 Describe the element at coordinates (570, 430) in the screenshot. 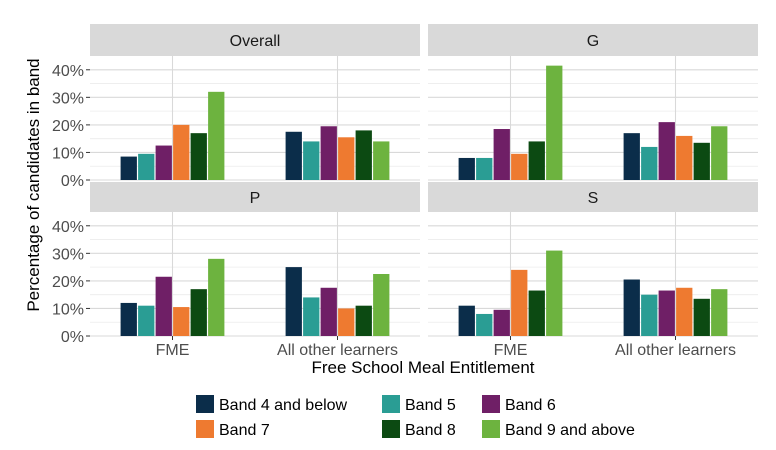

I see `legend-label: Band 9 and above` at that location.